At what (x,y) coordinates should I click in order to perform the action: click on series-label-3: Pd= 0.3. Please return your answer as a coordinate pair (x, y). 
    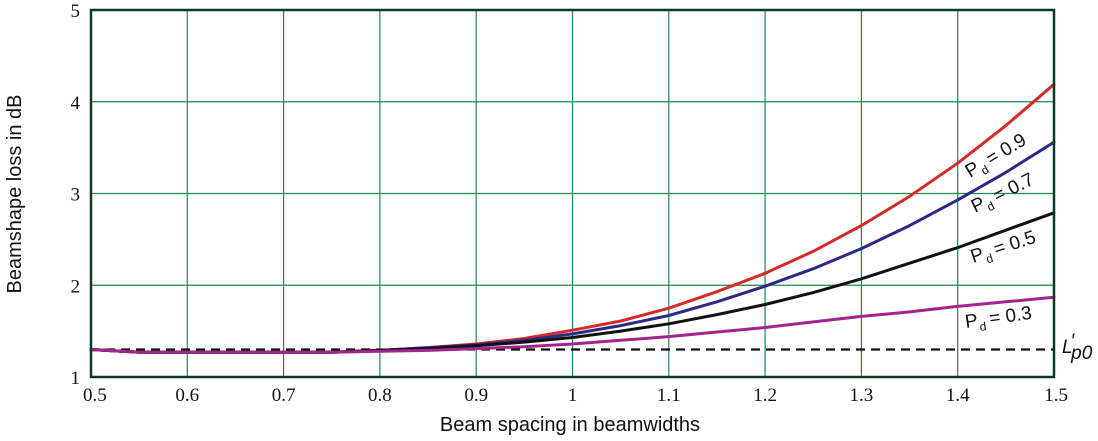
    Looking at the image, I should click on (999, 319).